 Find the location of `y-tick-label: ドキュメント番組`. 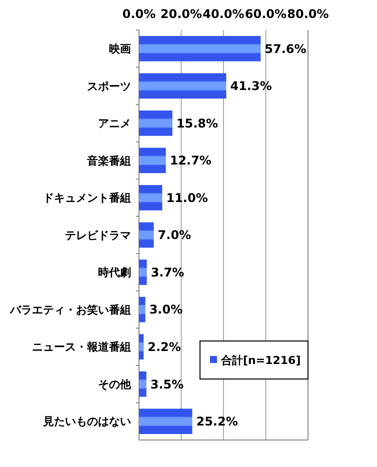

y-tick-label: ドキュメント番組 is located at coordinates (87, 198).